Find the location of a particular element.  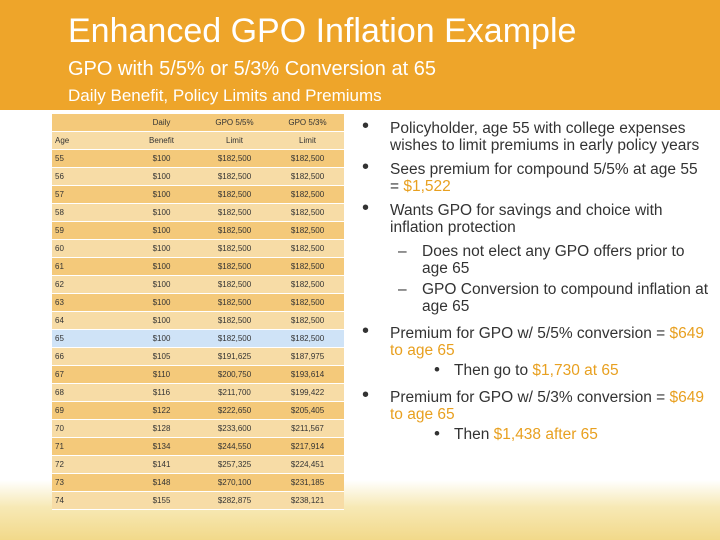

table-cell: 71 is located at coordinates (88, 446).